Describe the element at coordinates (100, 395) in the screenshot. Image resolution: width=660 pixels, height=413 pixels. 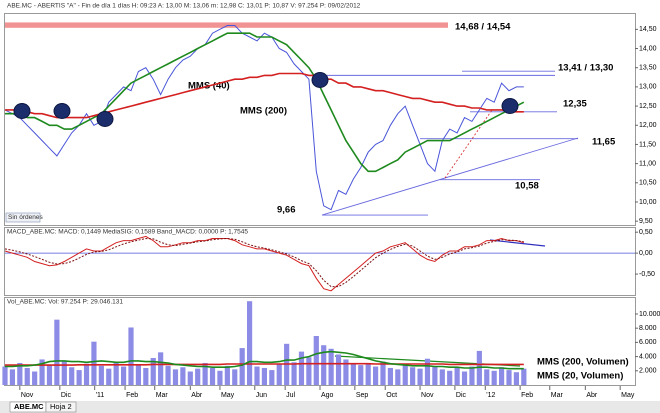
I see `x-tick-label: '11` at that location.